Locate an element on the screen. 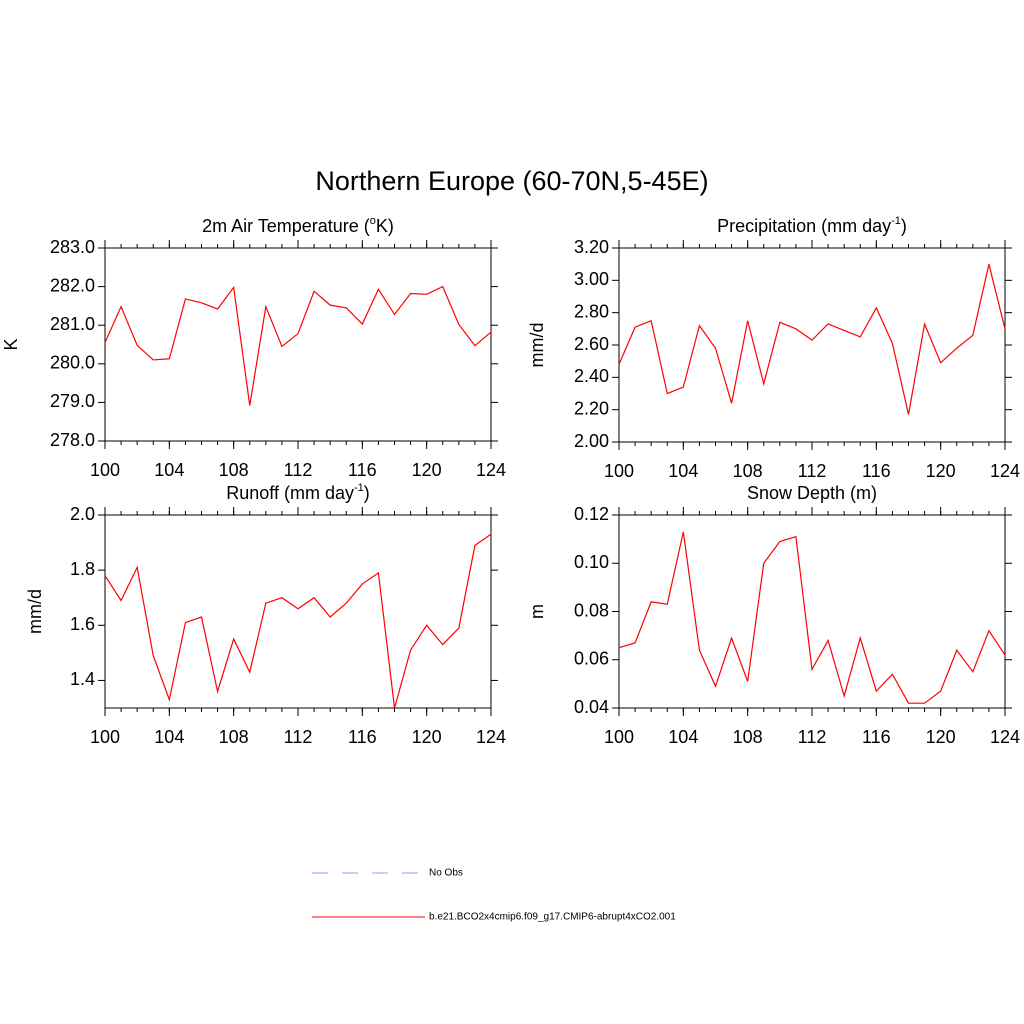 This screenshot has width=1024, height=1024. y-axis-label: m is located at coordinates (537, 611).